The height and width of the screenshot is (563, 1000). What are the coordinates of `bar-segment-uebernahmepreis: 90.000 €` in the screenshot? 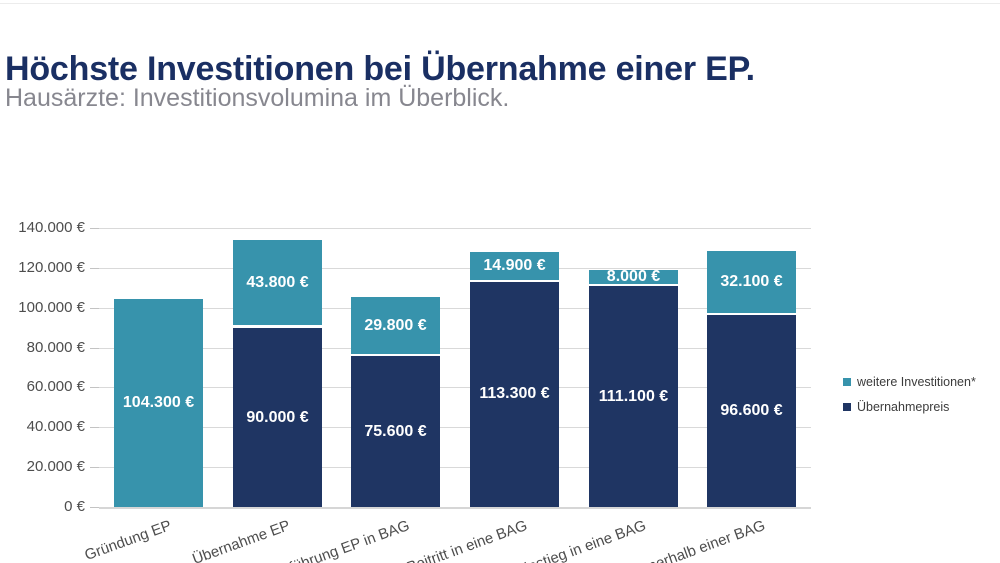 It's located at (277, 417).